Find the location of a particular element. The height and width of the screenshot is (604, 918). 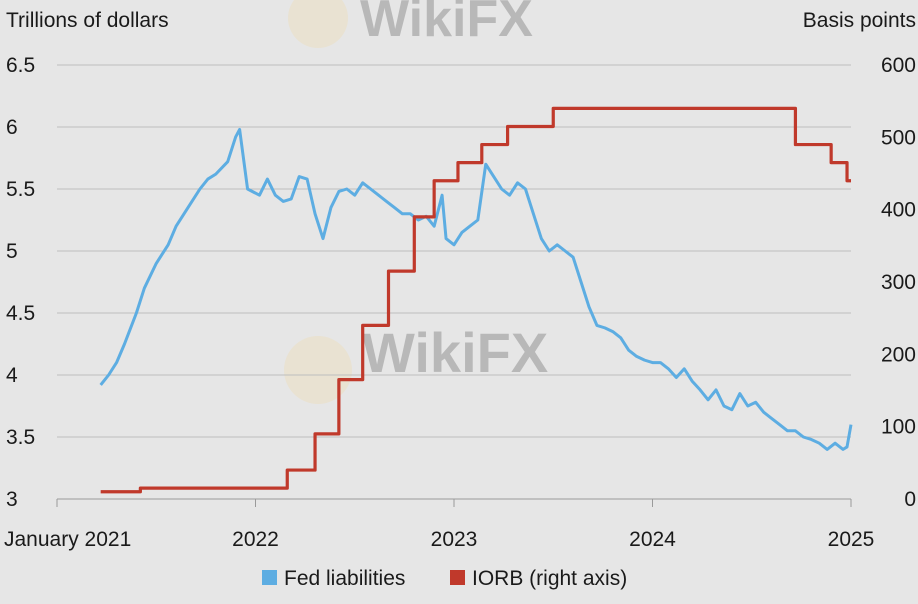

y-right-tick-label: 0 is located at coordinates (910, 499).